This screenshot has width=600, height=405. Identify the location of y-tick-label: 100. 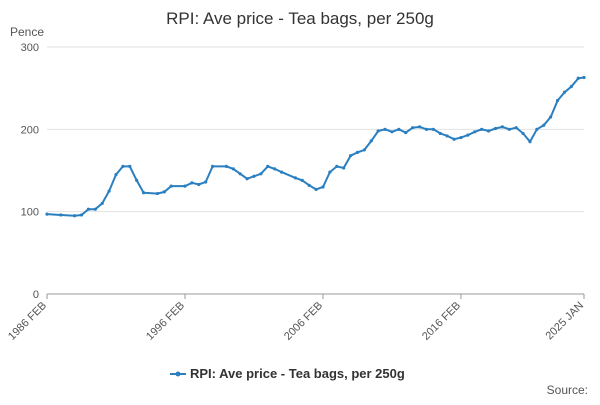
(30, 213).